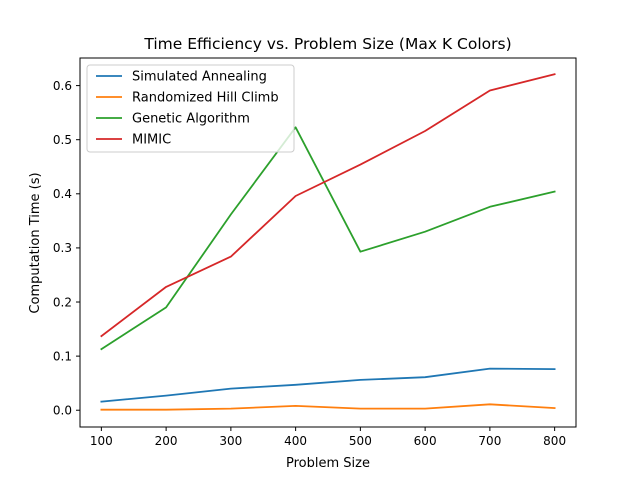  What do you see at coordinates (62, 86) in the screenshot?
I see `y-tick-label: 0.6` at bounding box center [62, 86].